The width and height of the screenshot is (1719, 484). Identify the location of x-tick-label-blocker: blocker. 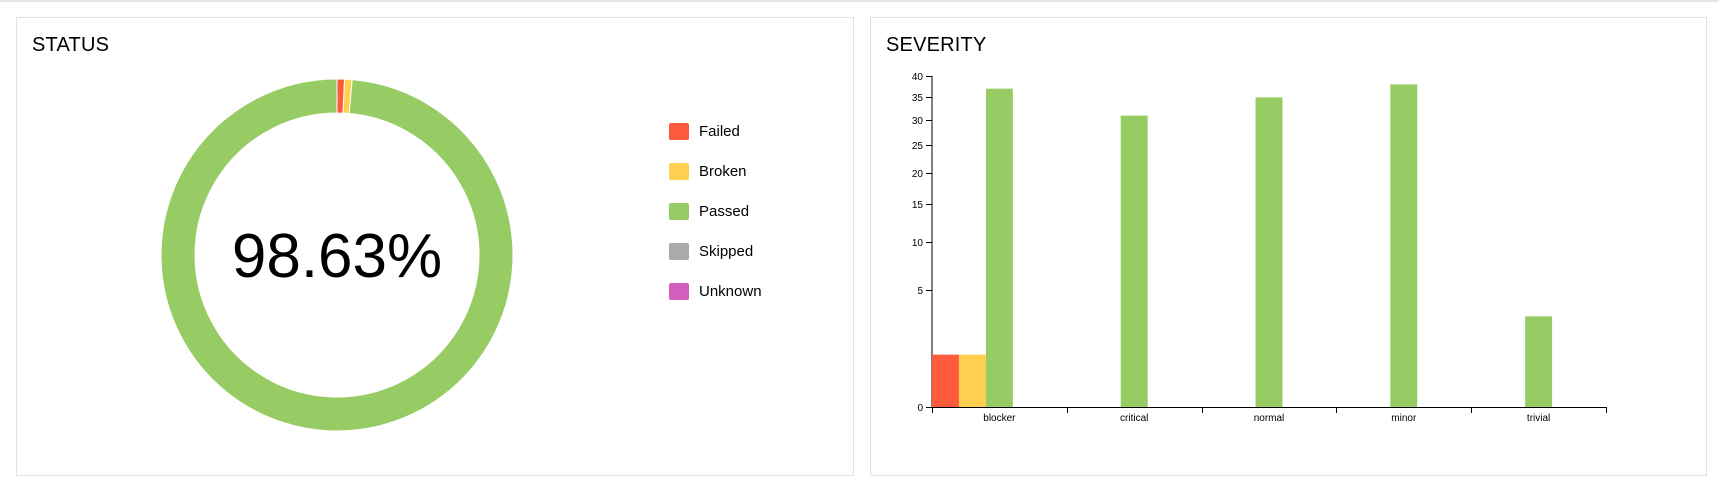
(999, 418).